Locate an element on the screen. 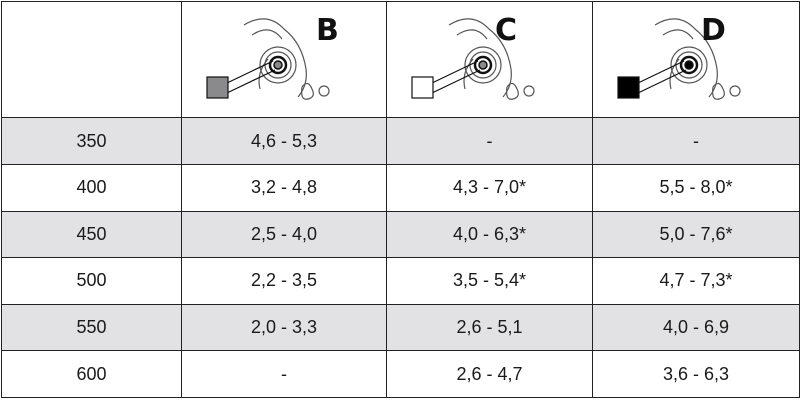 The height and width of the screenshot is (400, 801). swatch-d is located at coordinates (628, 87).